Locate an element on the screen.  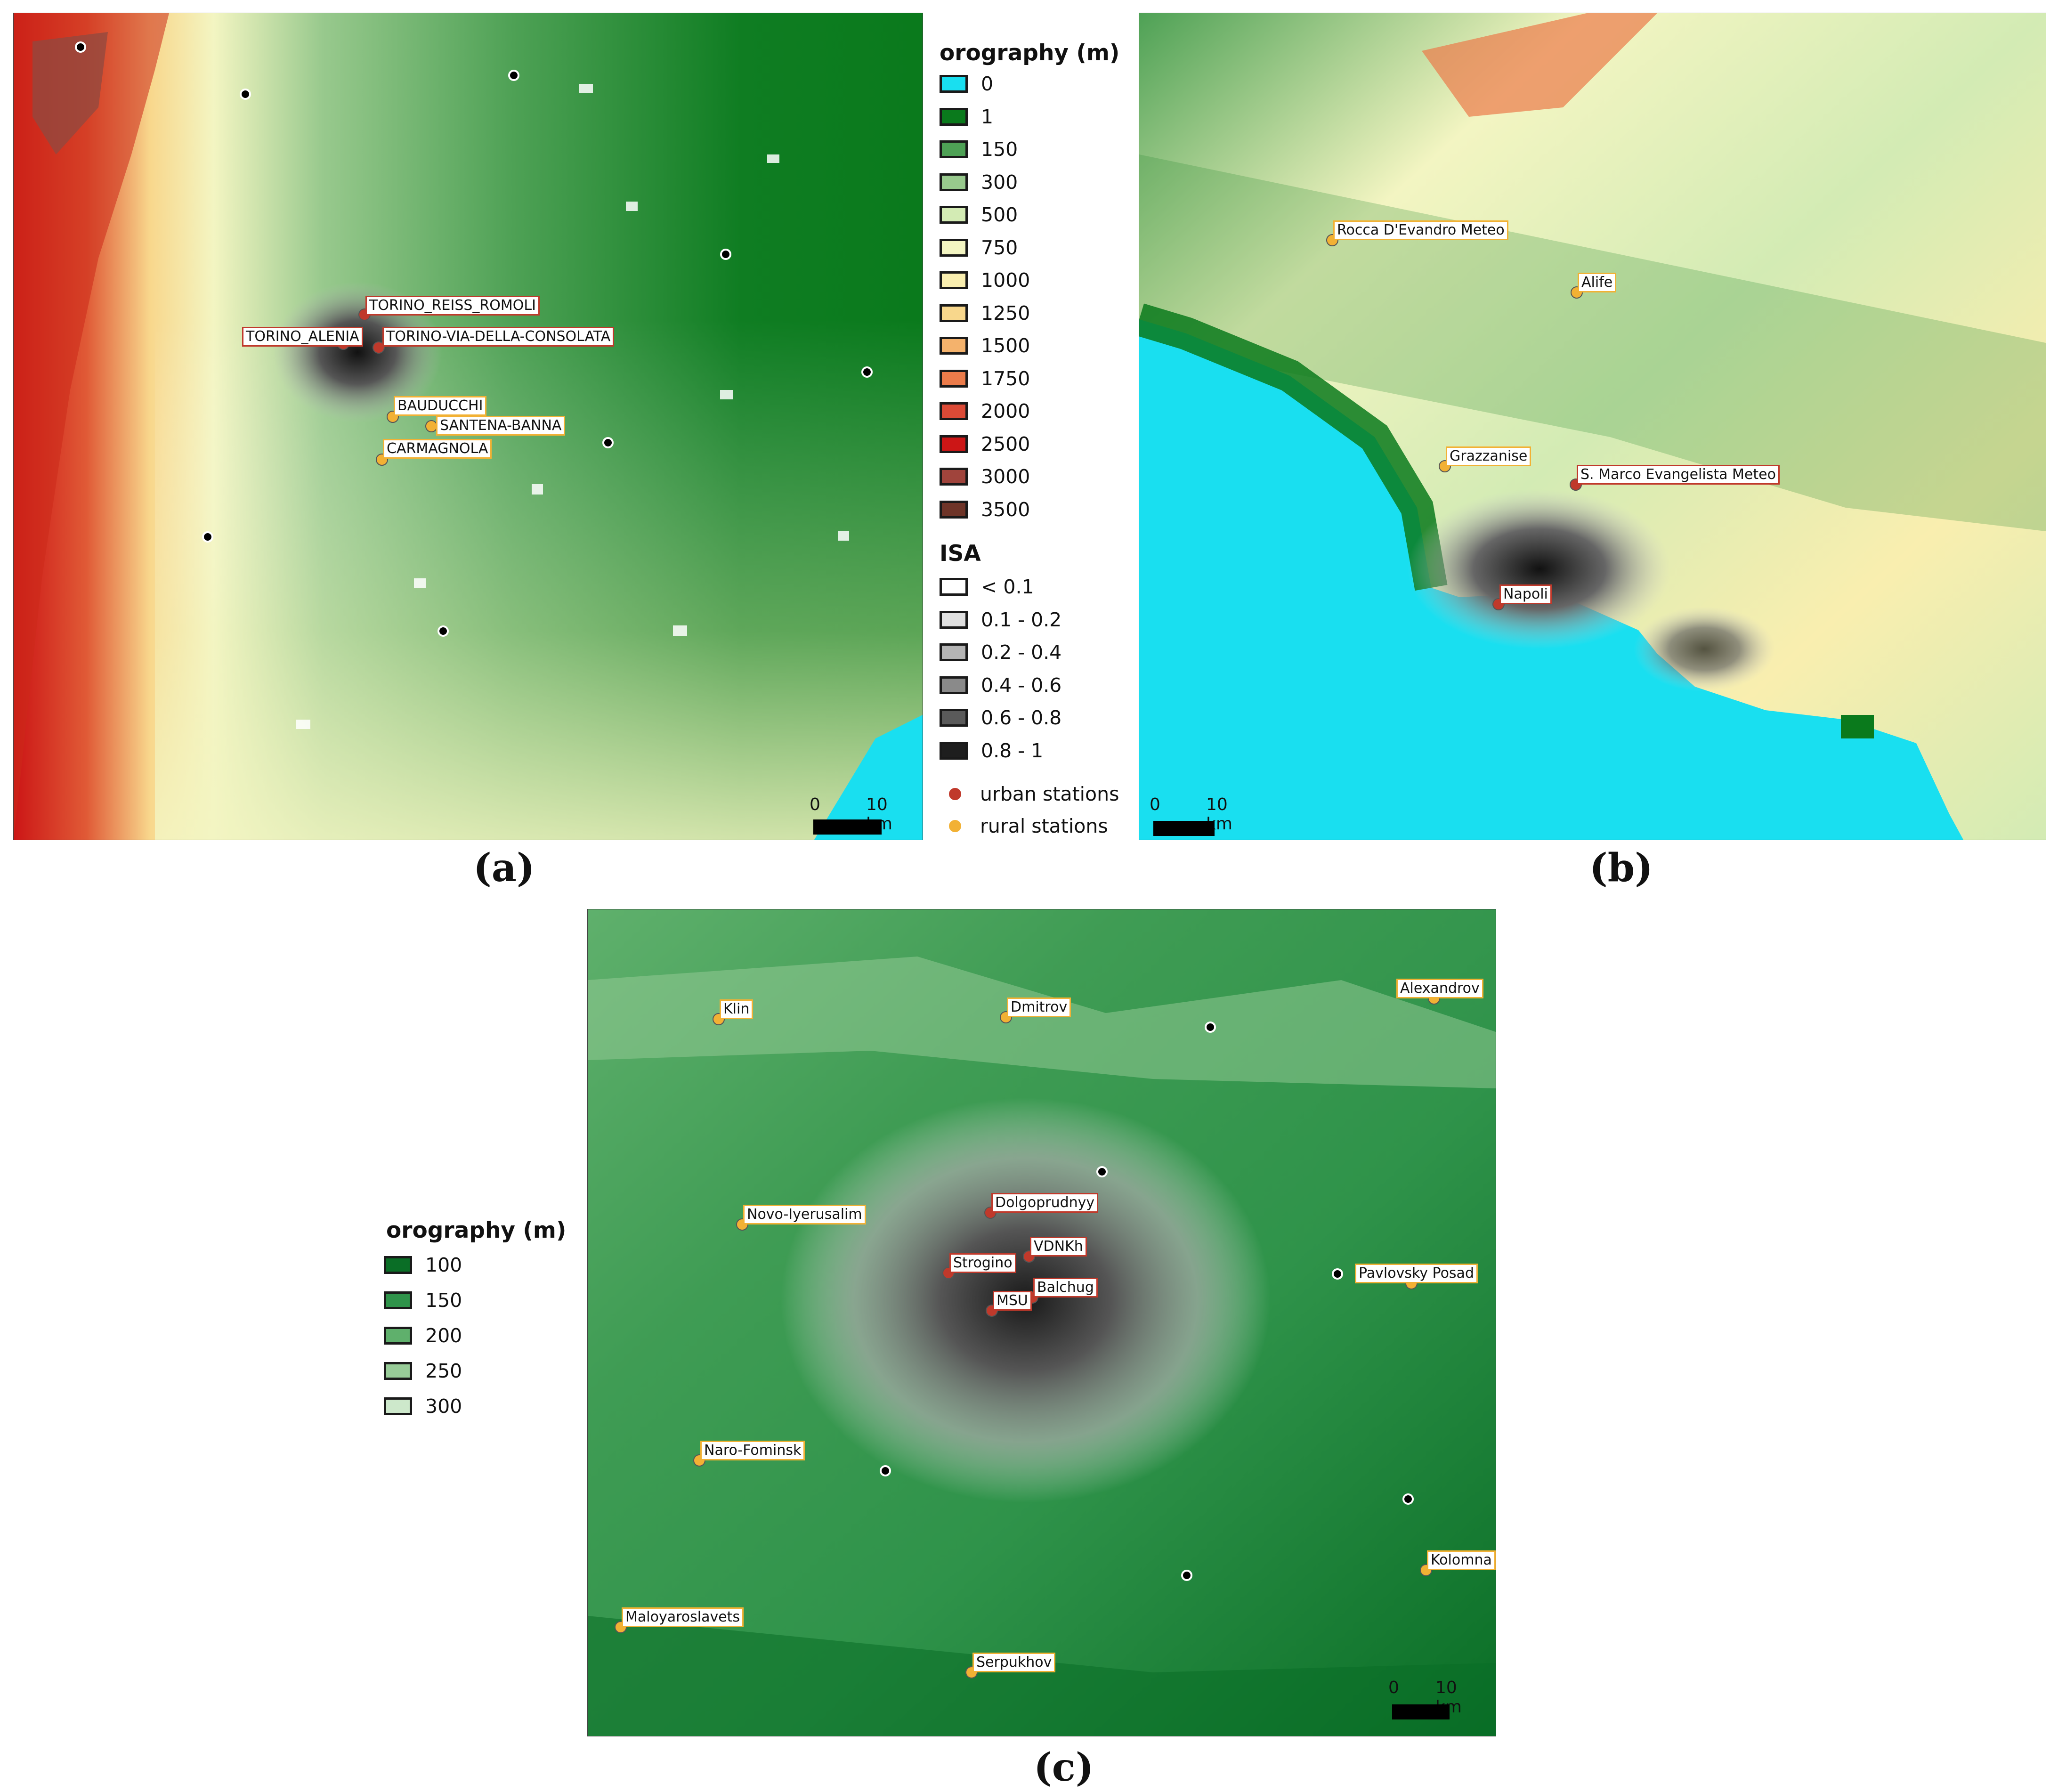
legend-isa-item-1: 0.1 - 0.2 is located at coordinates (1001, 620).